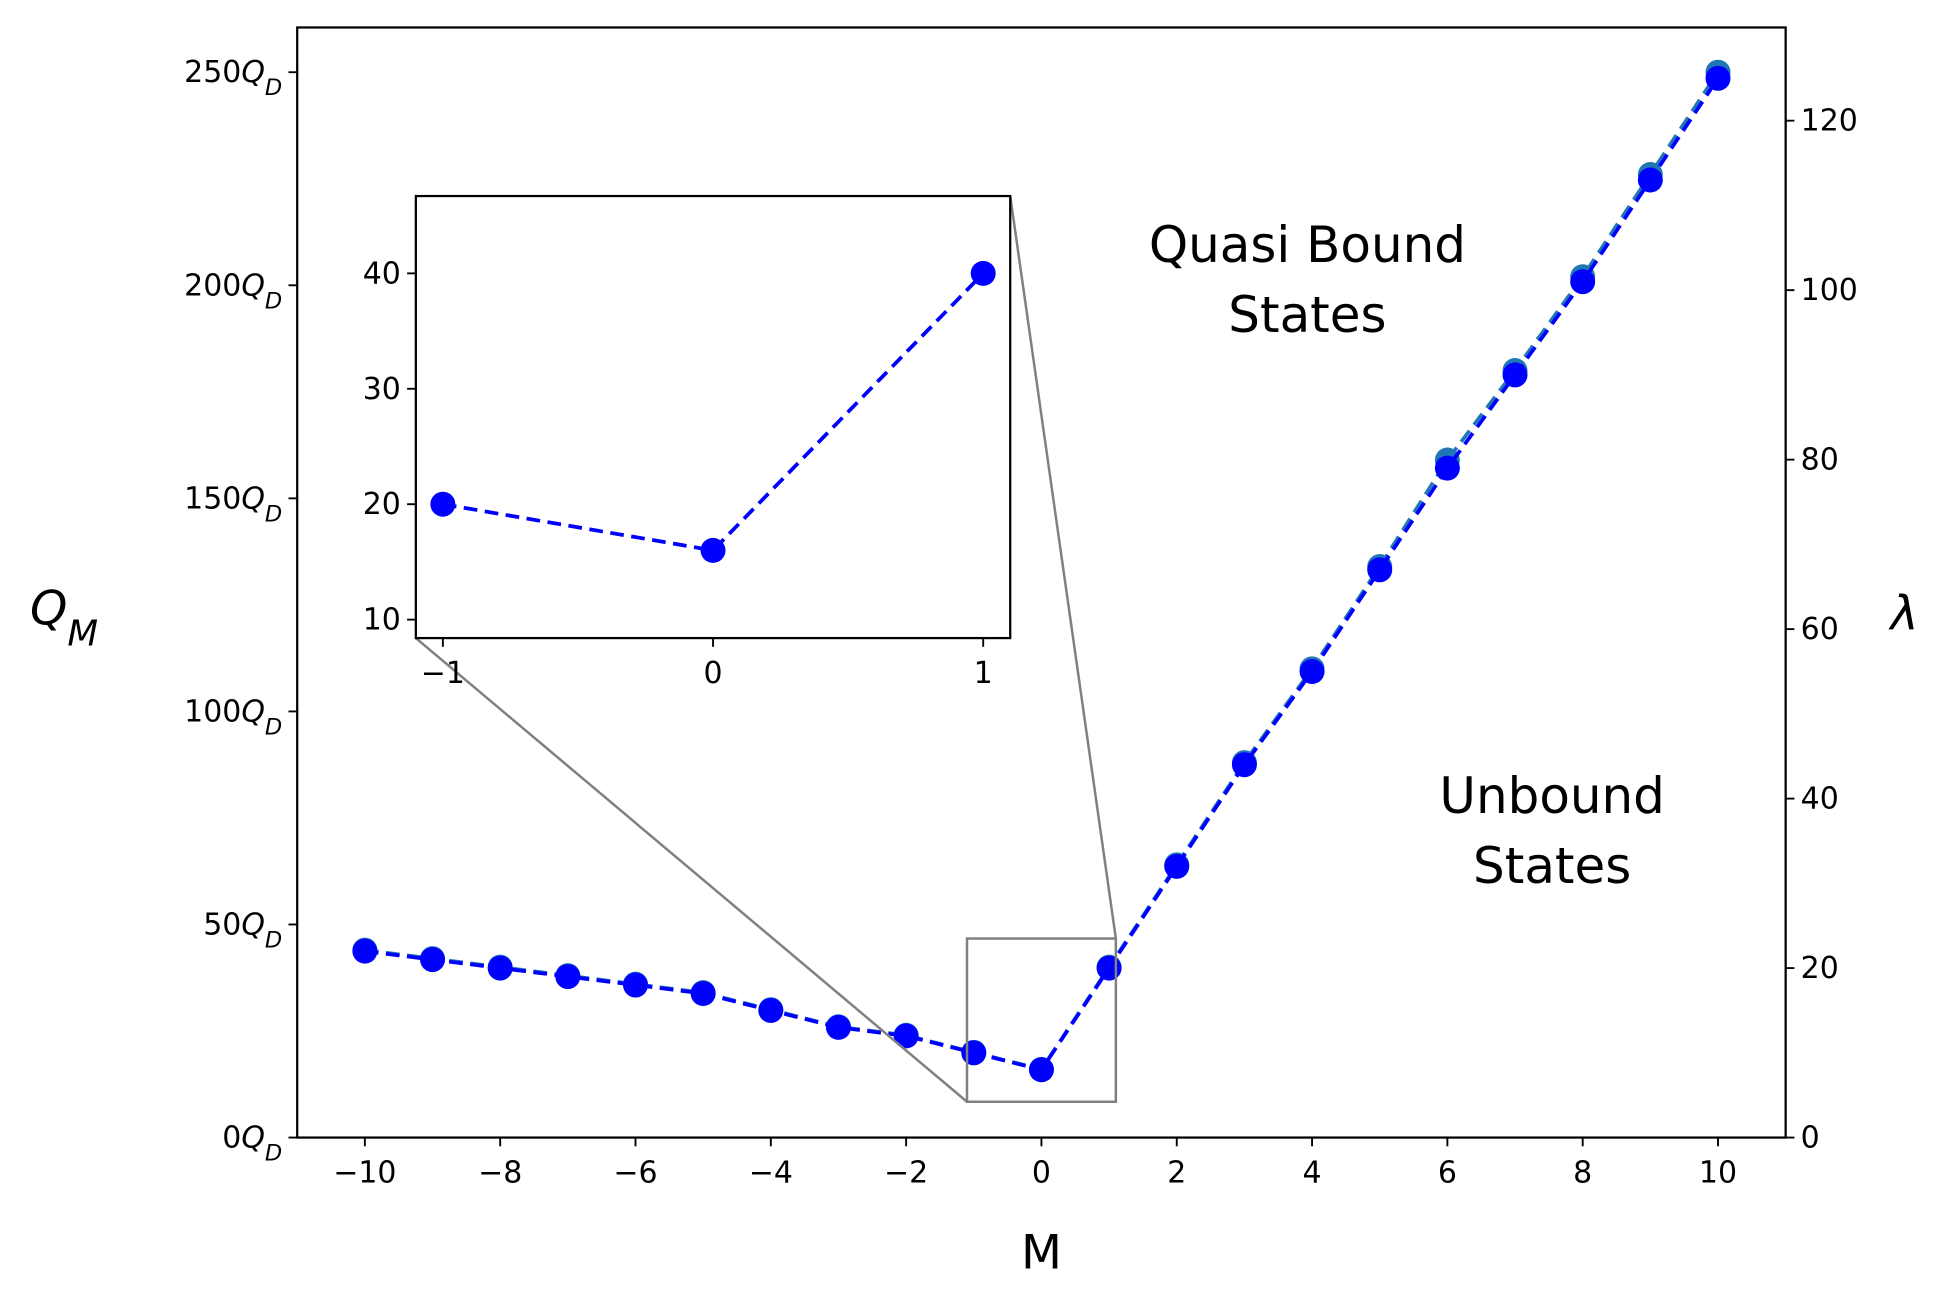 This screenshot has height=1314, width=1958. What do you see at coordinates (1551, 796) in the screenshot?
I see `annotation: Unbound` at bounding box center [1551, 796].